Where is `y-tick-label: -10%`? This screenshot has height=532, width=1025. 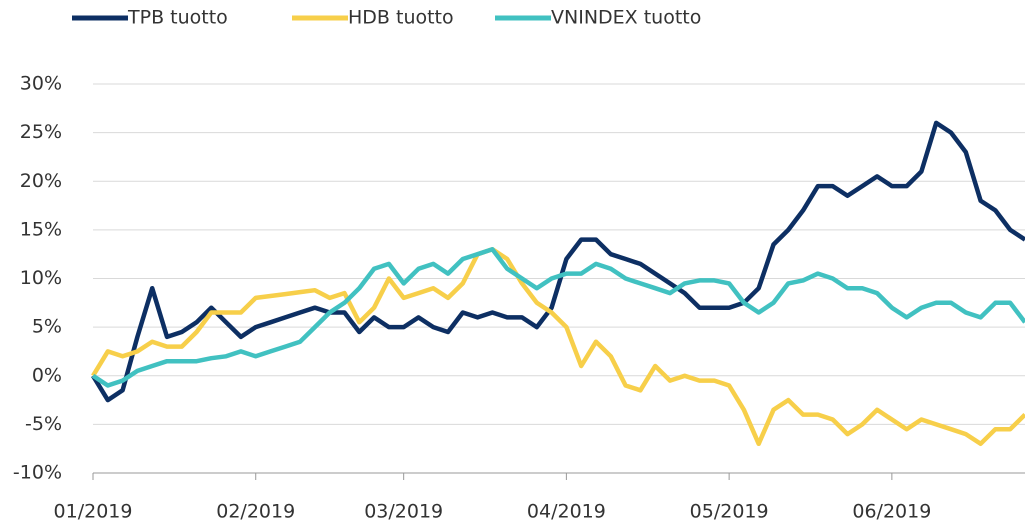 y-tick-label: -10% is located at coordinates (37, 473).